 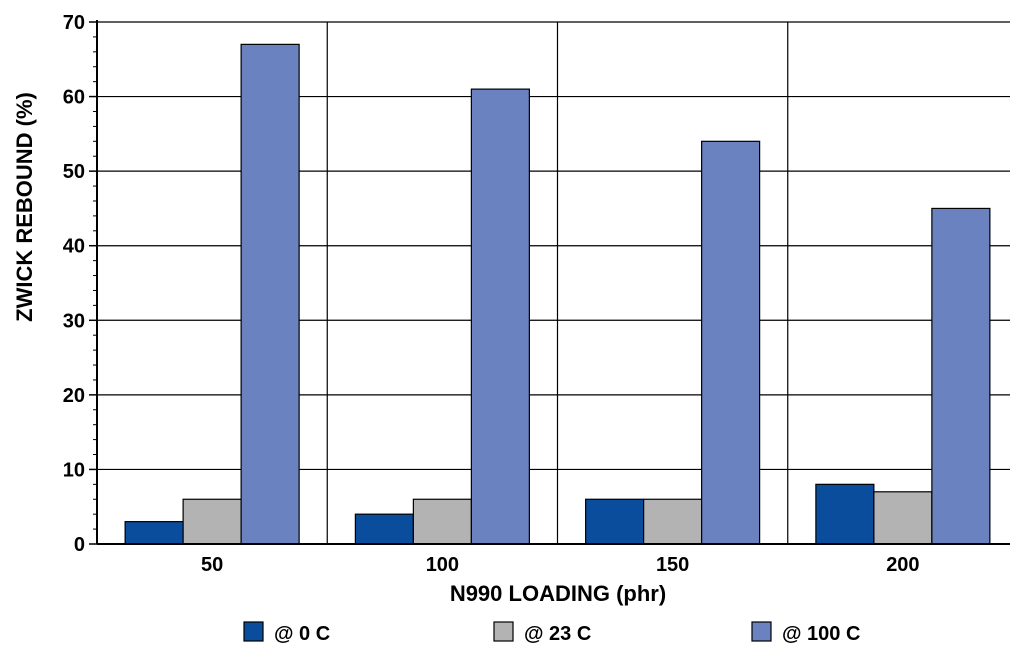 I want to click on y-tick-label-10: 10, so click(x=74, y=470).